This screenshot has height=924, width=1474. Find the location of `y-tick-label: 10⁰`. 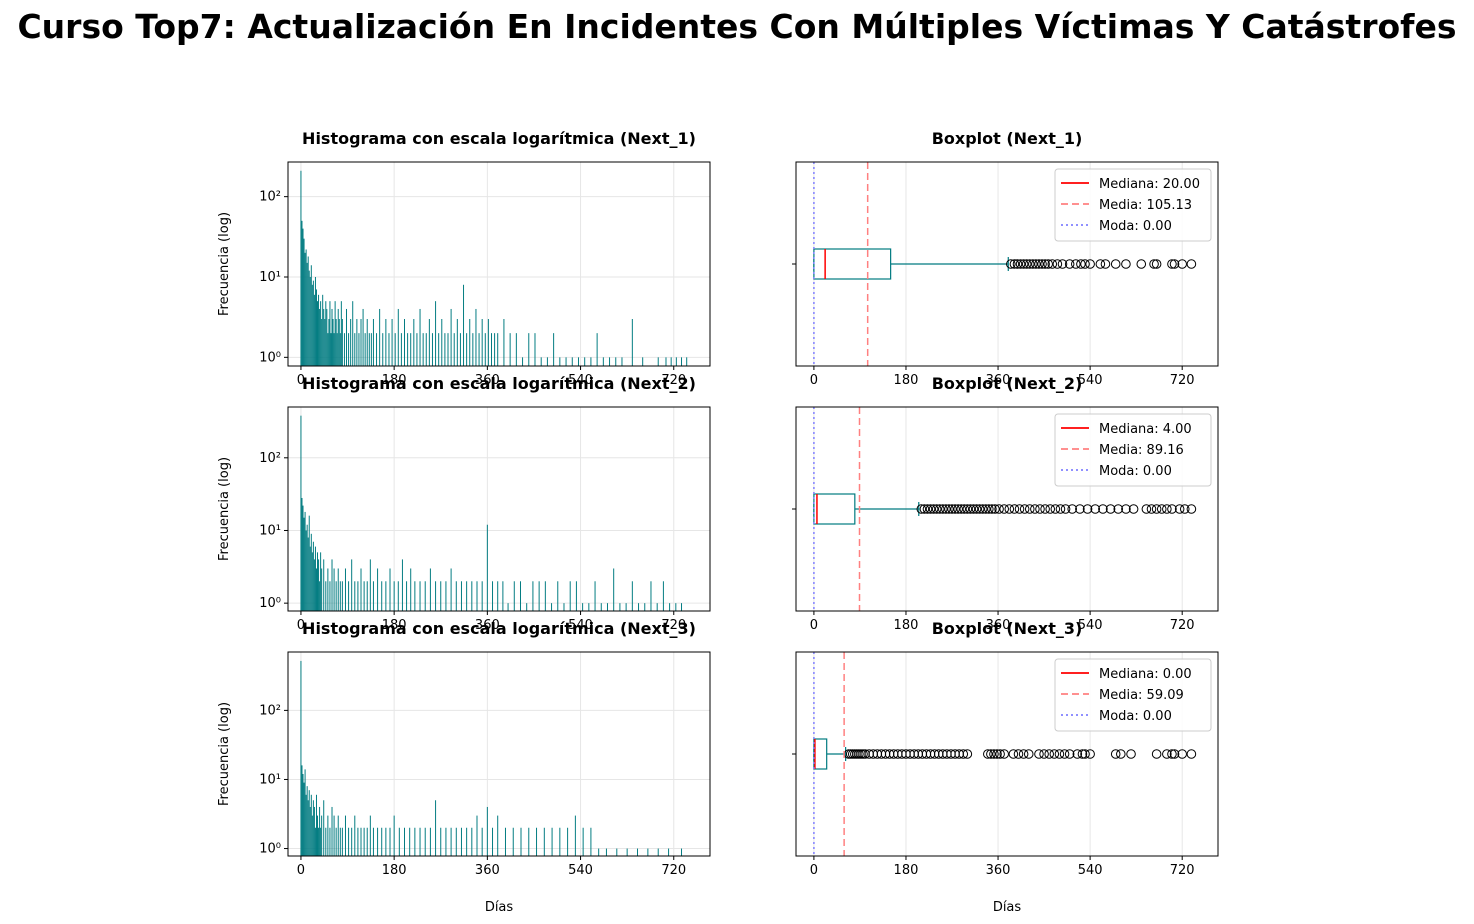

y-tick-label: 10⁰ is located at coordinates (270, 603).